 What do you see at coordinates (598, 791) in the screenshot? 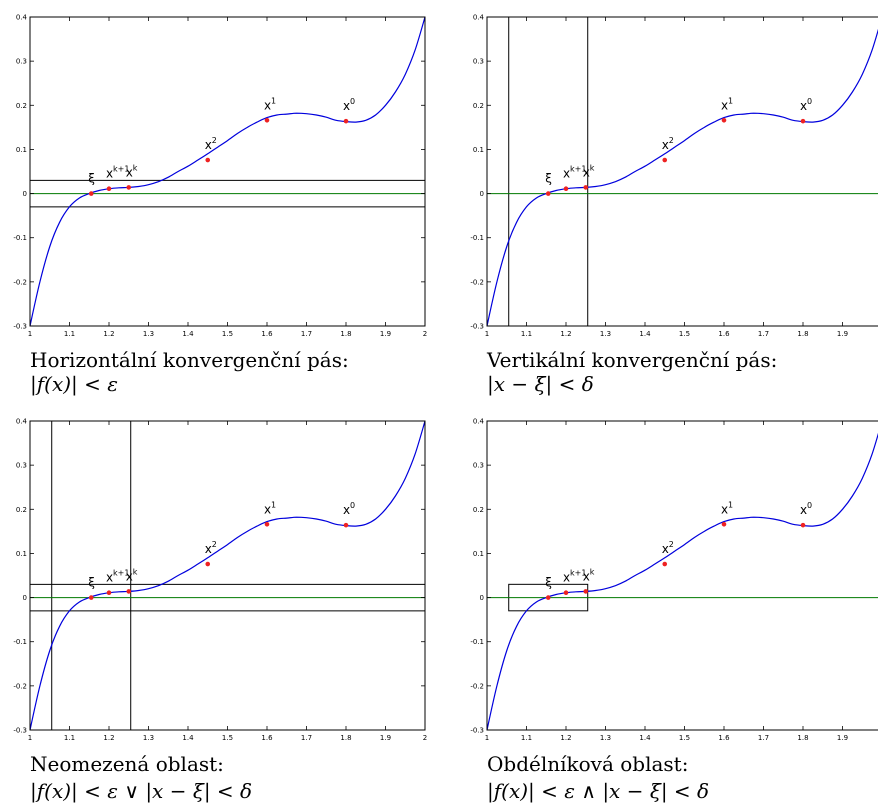
I see `formula-rectangular-region: |f(x)| < ε ∧ |x − ξ| < δ` at bounding box center [598, 791].